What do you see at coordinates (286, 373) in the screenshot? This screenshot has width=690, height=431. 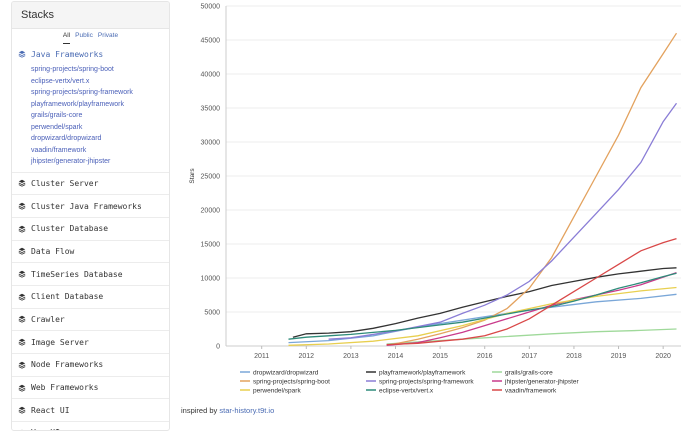 I see `legend-label: dropwizard/dropwizard` at bounding box center [286, 373].